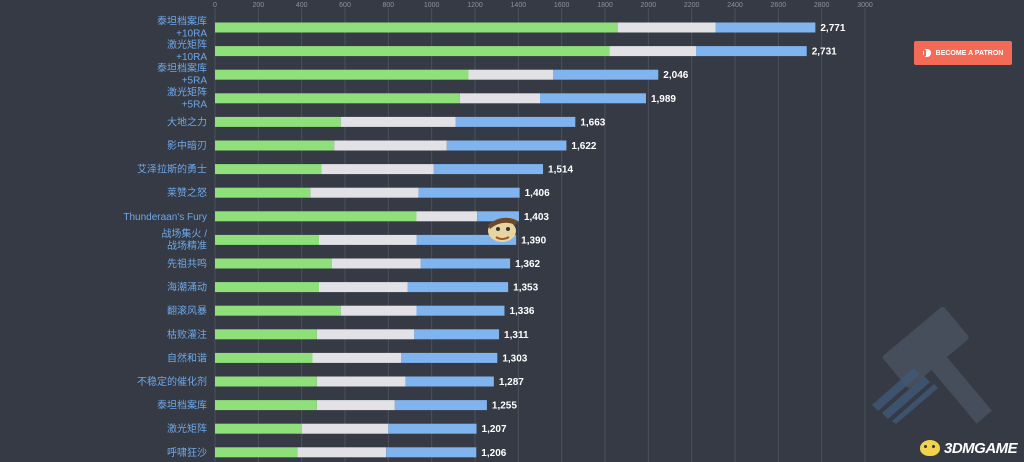 The width and height of the screenshot is (1024, 462). What do you see at coordinates (560, 170) in the screenshot?
I see `bar-value-label: 1,514` at bounding box center [560, 170].